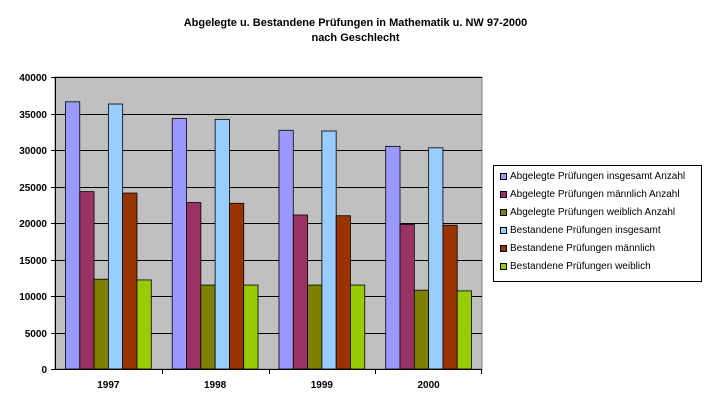  Describe the element at coordinates (33, 188) in the screenshot. I see `y-tick-label: 25000` at that location.